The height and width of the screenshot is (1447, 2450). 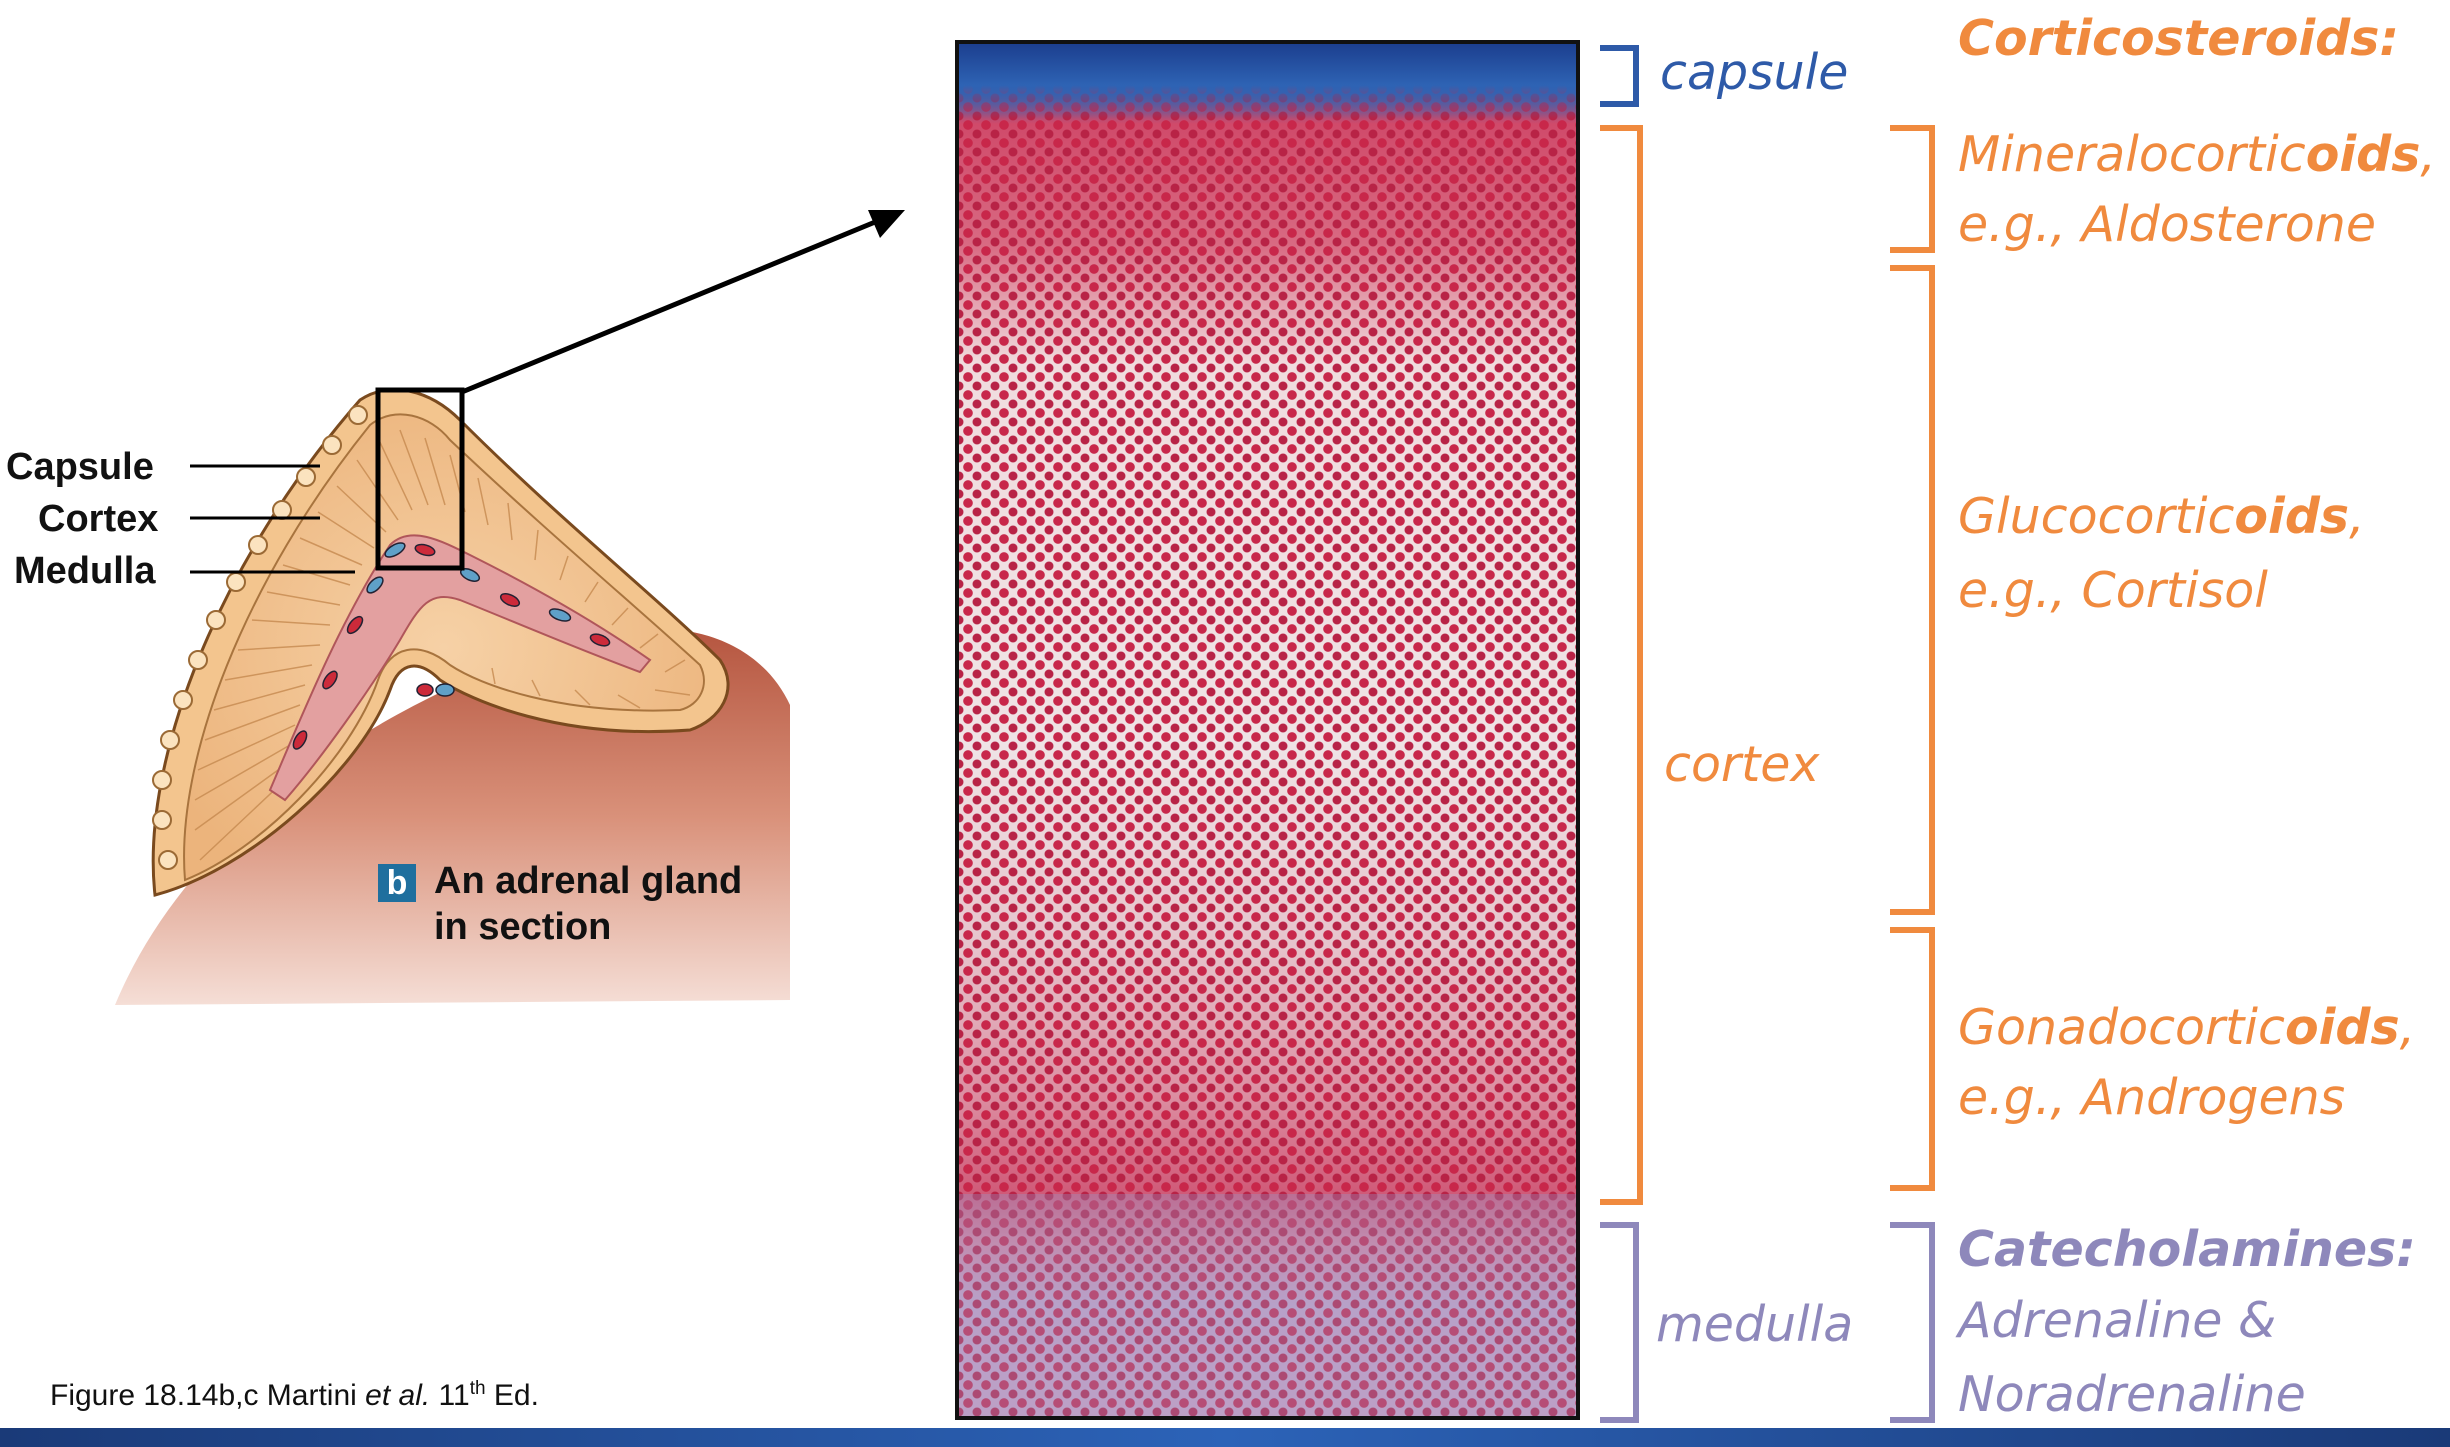 What do you see at coordinates (1742, 764) in the screenshot?
I see `cortex-zone-label: cortex` at bounding box center [1742, 764].